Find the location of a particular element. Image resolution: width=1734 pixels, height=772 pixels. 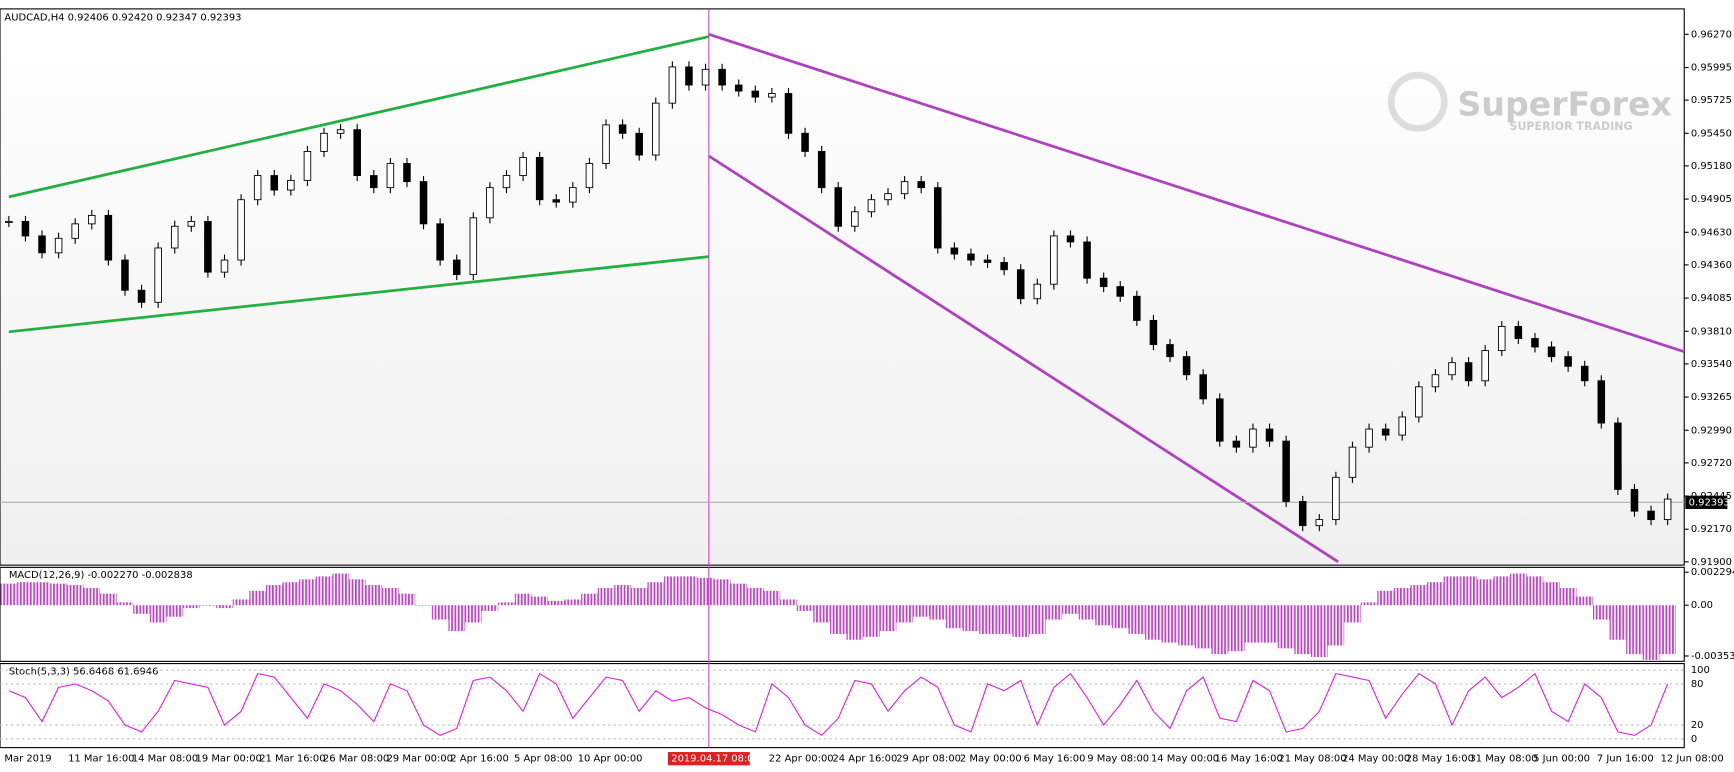

stoch-title: Stoch(5,3,3) 56.6468 61.6946 is located at coordinates (84, 671).